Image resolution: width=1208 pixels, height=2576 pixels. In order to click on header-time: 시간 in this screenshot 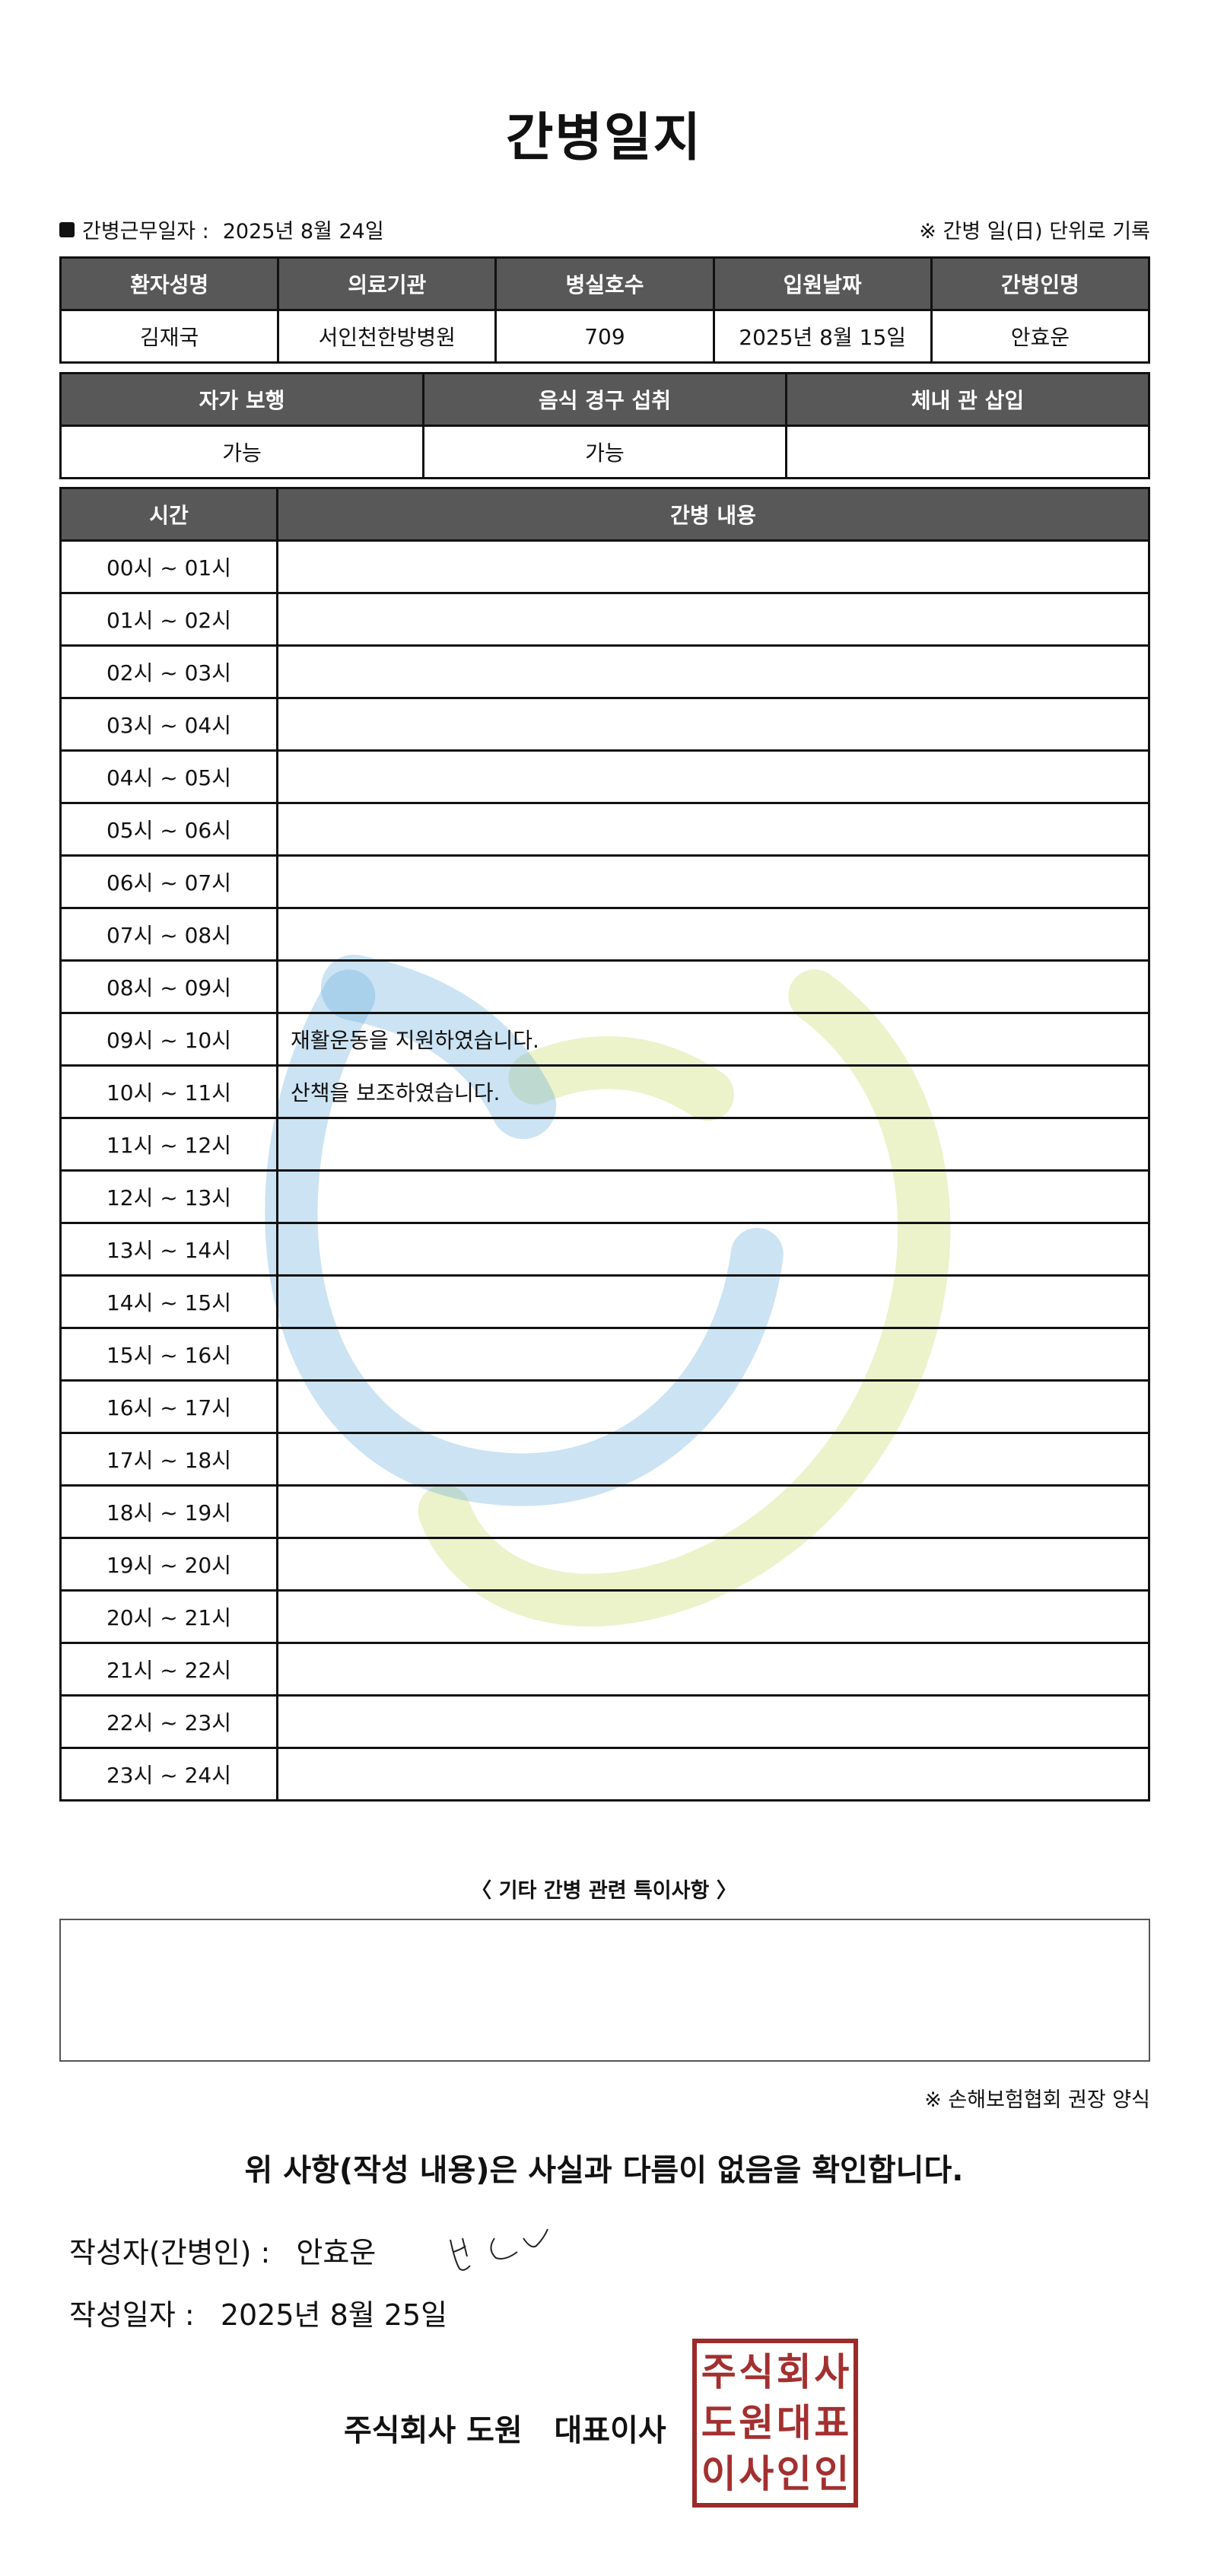, I will do `click(168, 514)`.